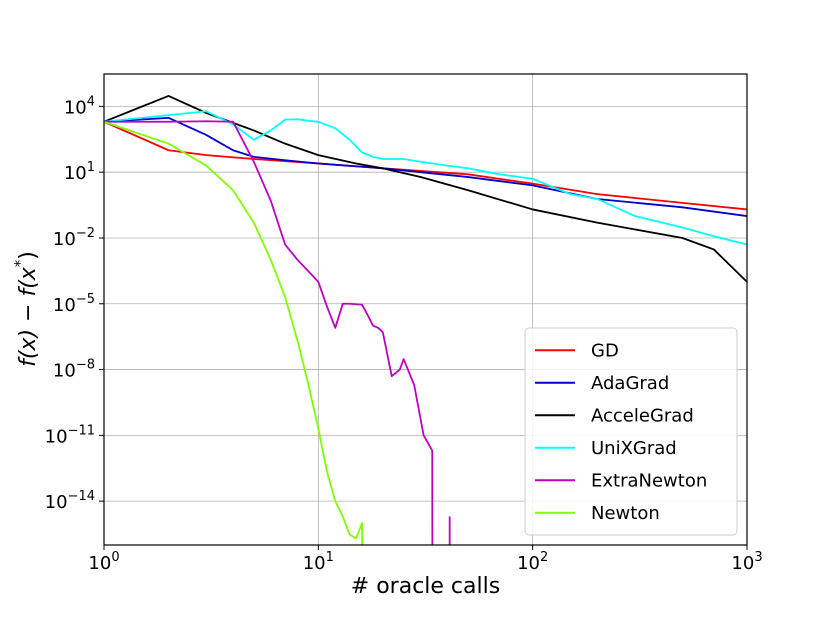  Describe the element at coordinates (70, 501) in the screenshot. I see `y-tick-label: 10⁻¹⁴` at that location.